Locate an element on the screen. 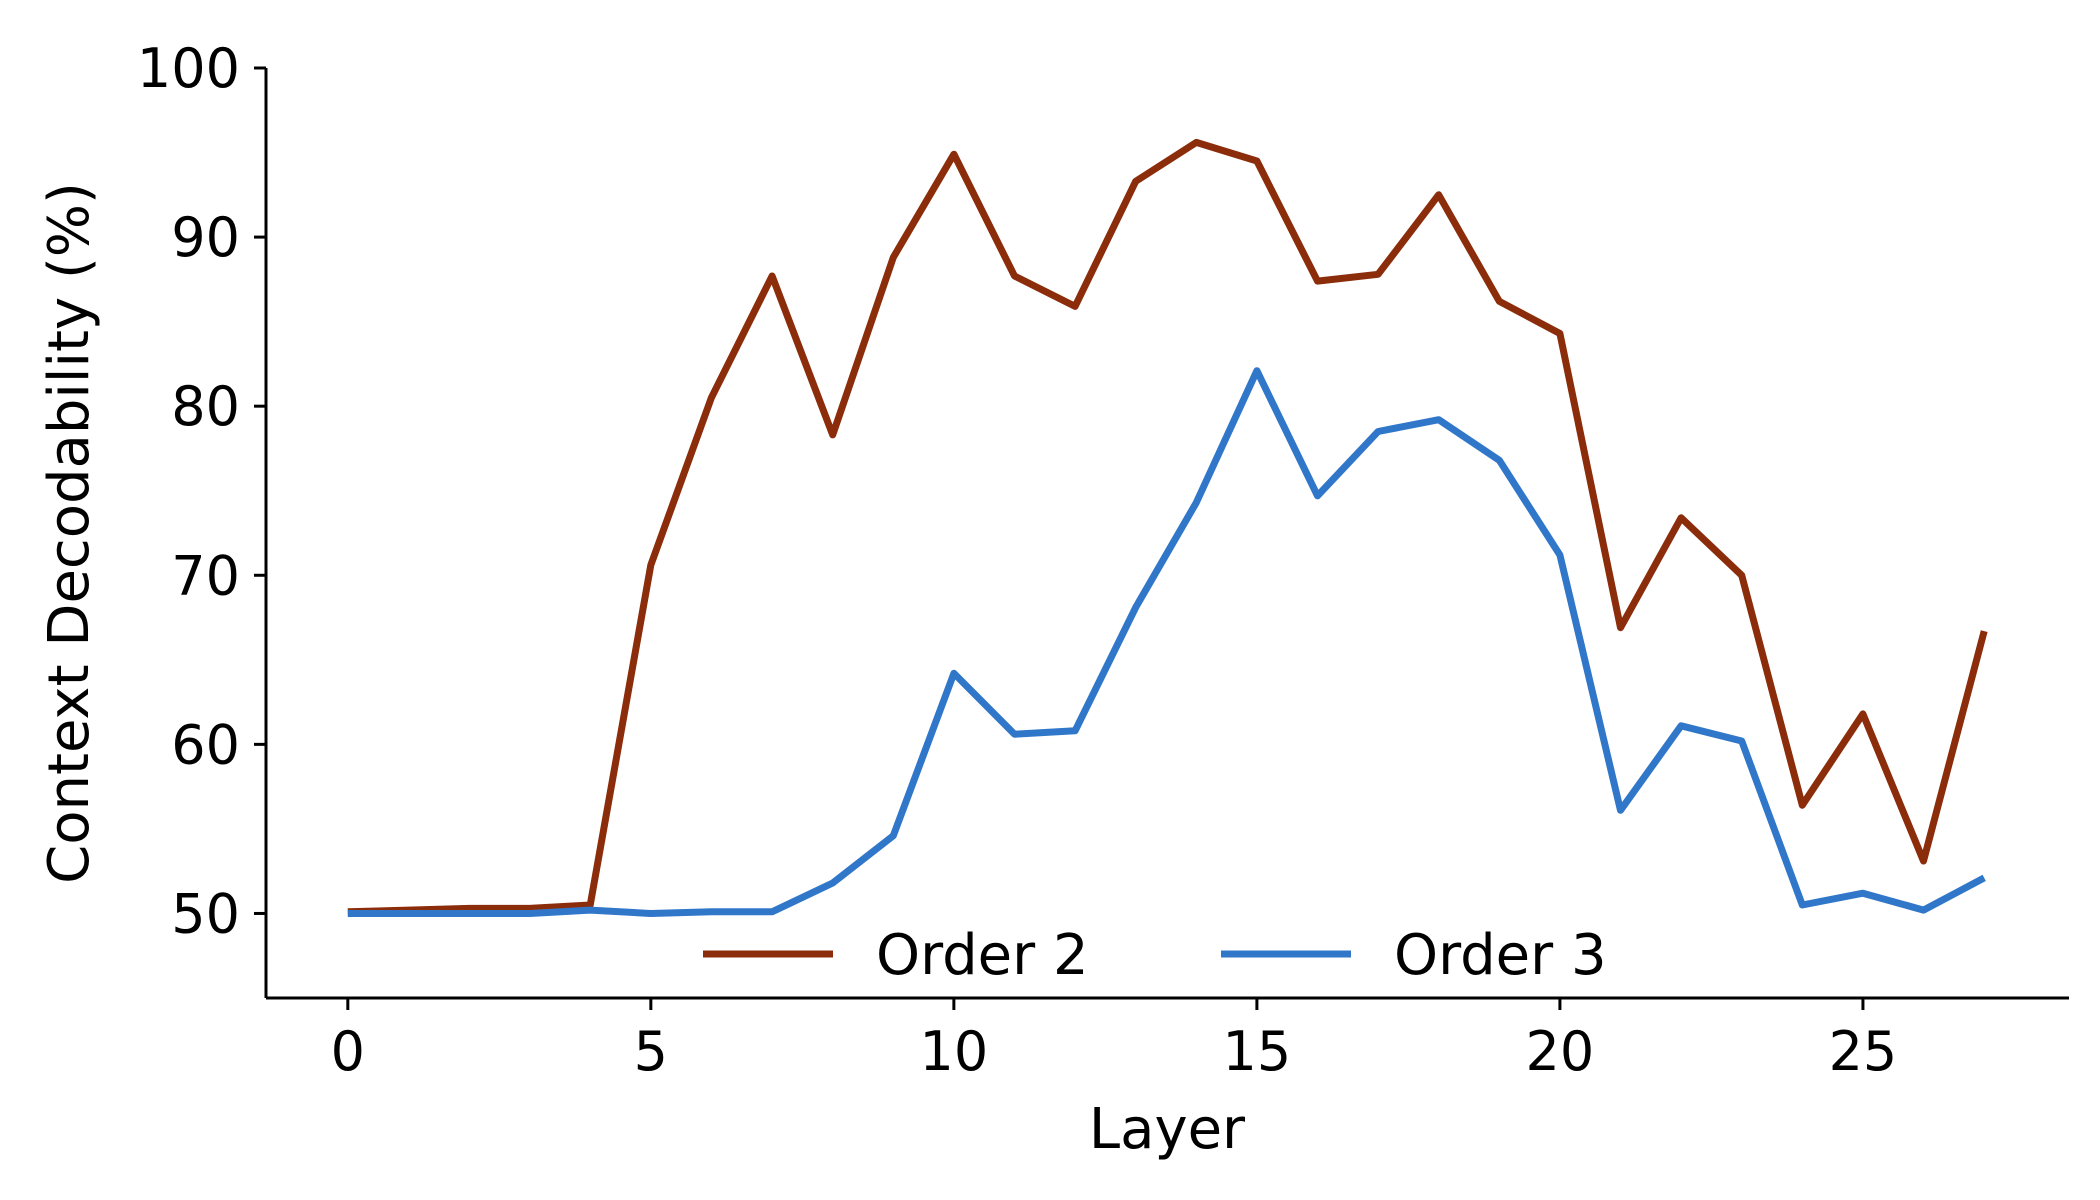  x-tick-label: 20 is located at coordinates (1560, 1051).